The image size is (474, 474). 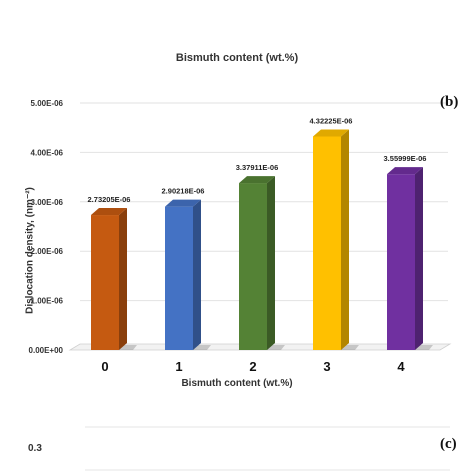 What do you see at coordinates (35, 448) in the screenshot?
I see `next-panel-first-tick: 0.3` at bounding box center [35, 448].